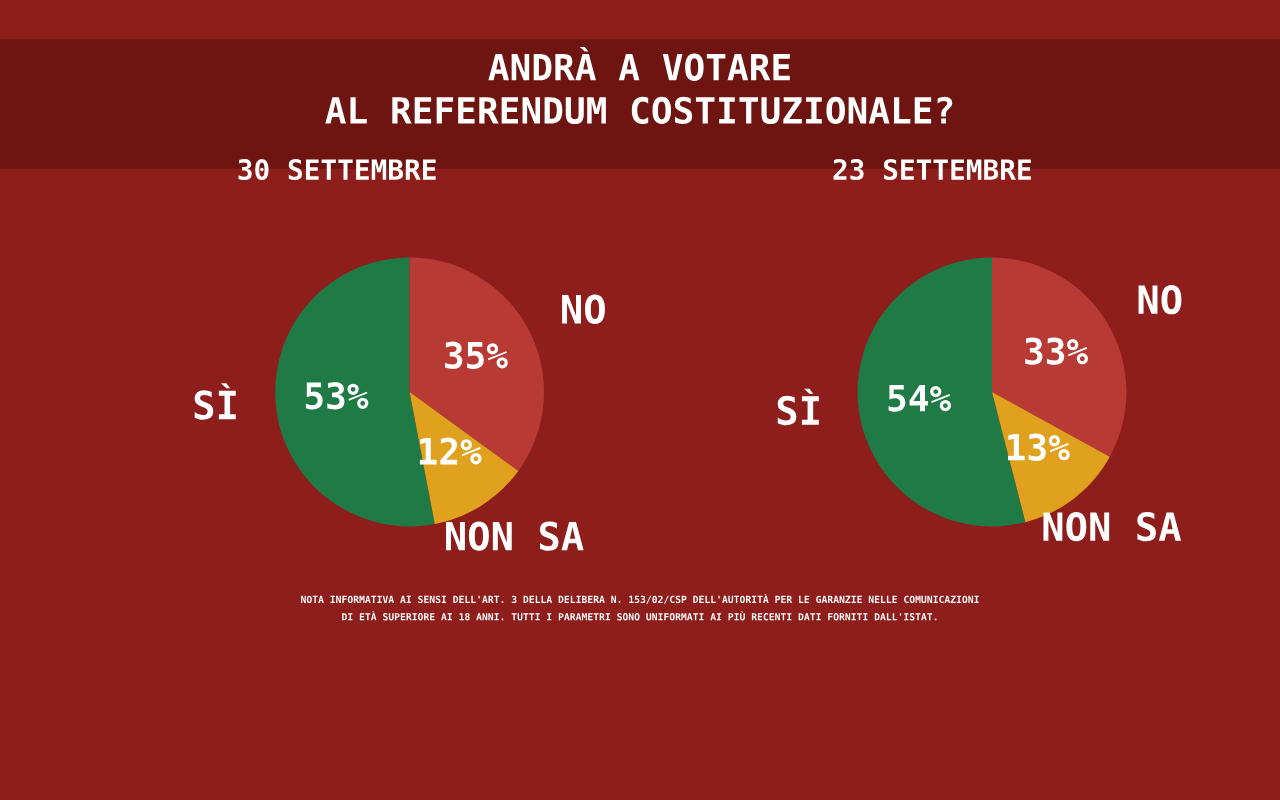 This screenshot has height=800, width=1280. Describe the element at coordinates (639, 85) in the screenshot. I see `chart-title: ANDRÀ A VOTARE AL REFERENDUM COSTITUZIONALE?` at that location.